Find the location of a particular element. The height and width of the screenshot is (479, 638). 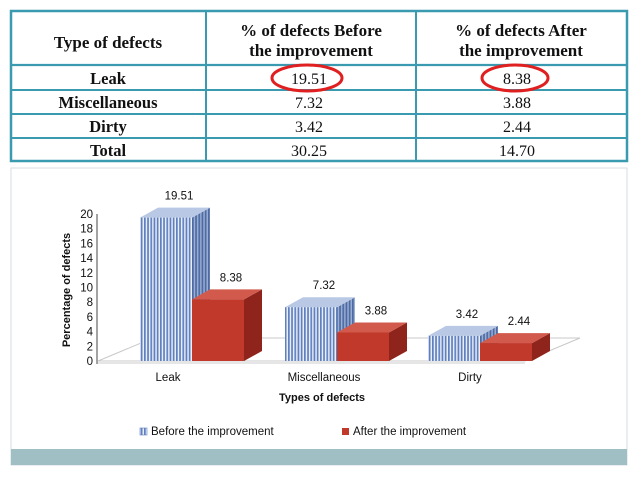

legend-swatch-before is located at coordinates (143, 431).